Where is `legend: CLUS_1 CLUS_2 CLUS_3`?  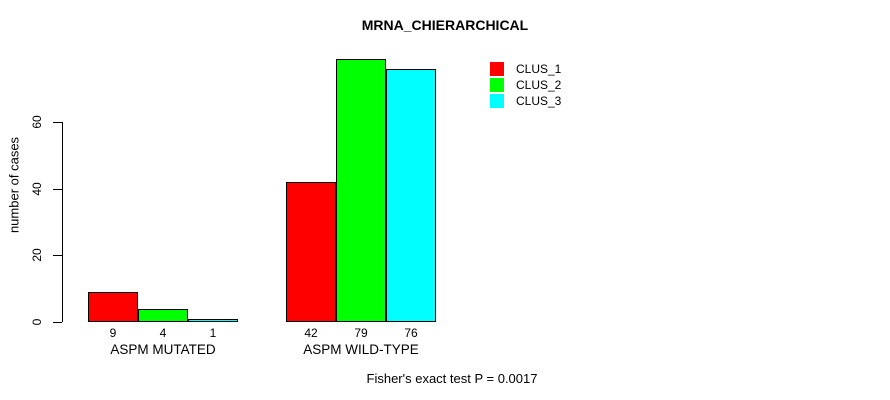 legend: CLUS_1 CLUS_2 CLUS_3 is located at coordinates (525, 85).